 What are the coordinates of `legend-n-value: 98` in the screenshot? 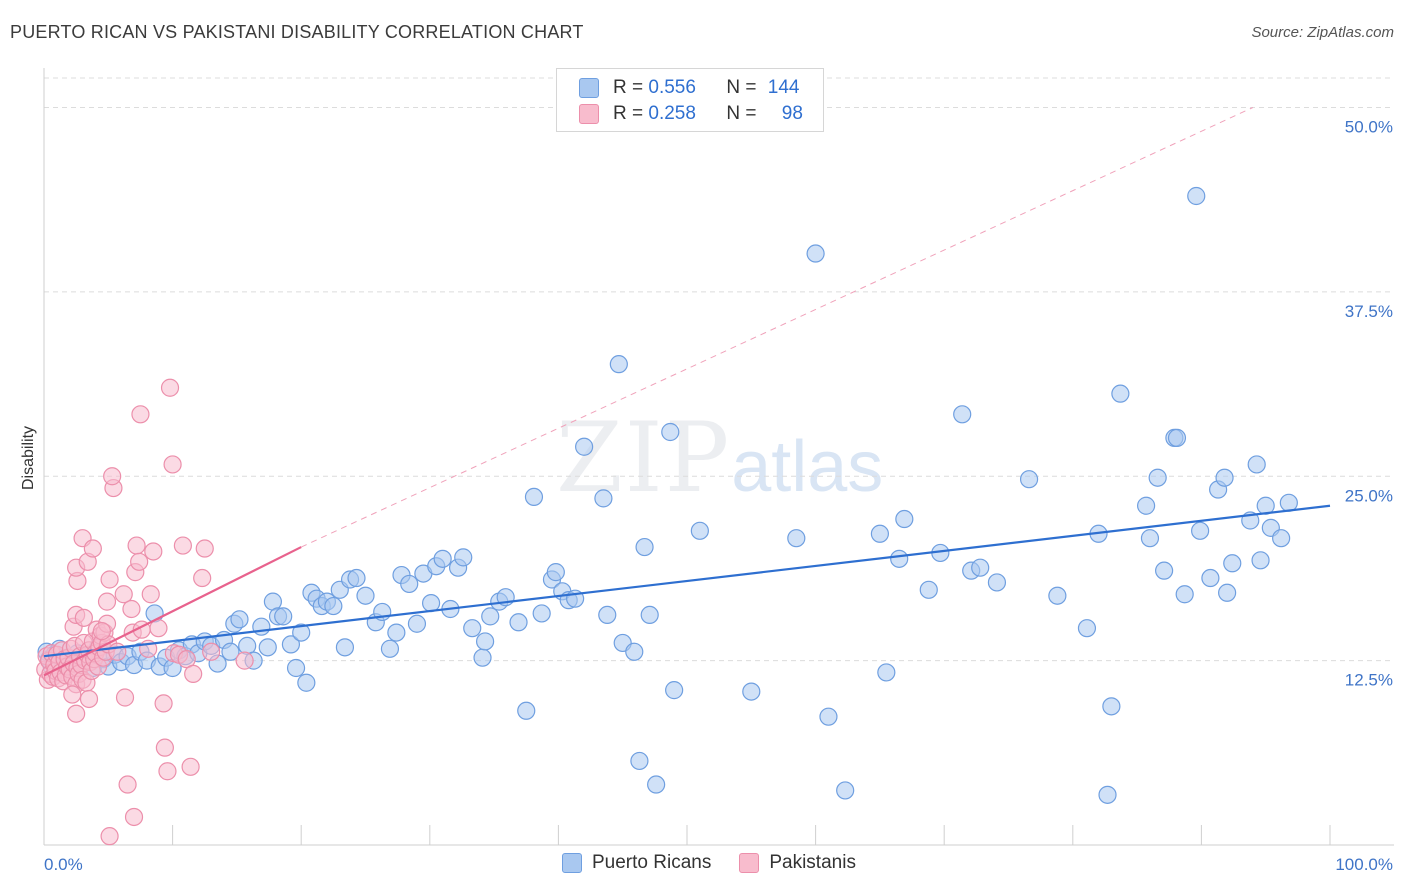 It's located at (792, 113).